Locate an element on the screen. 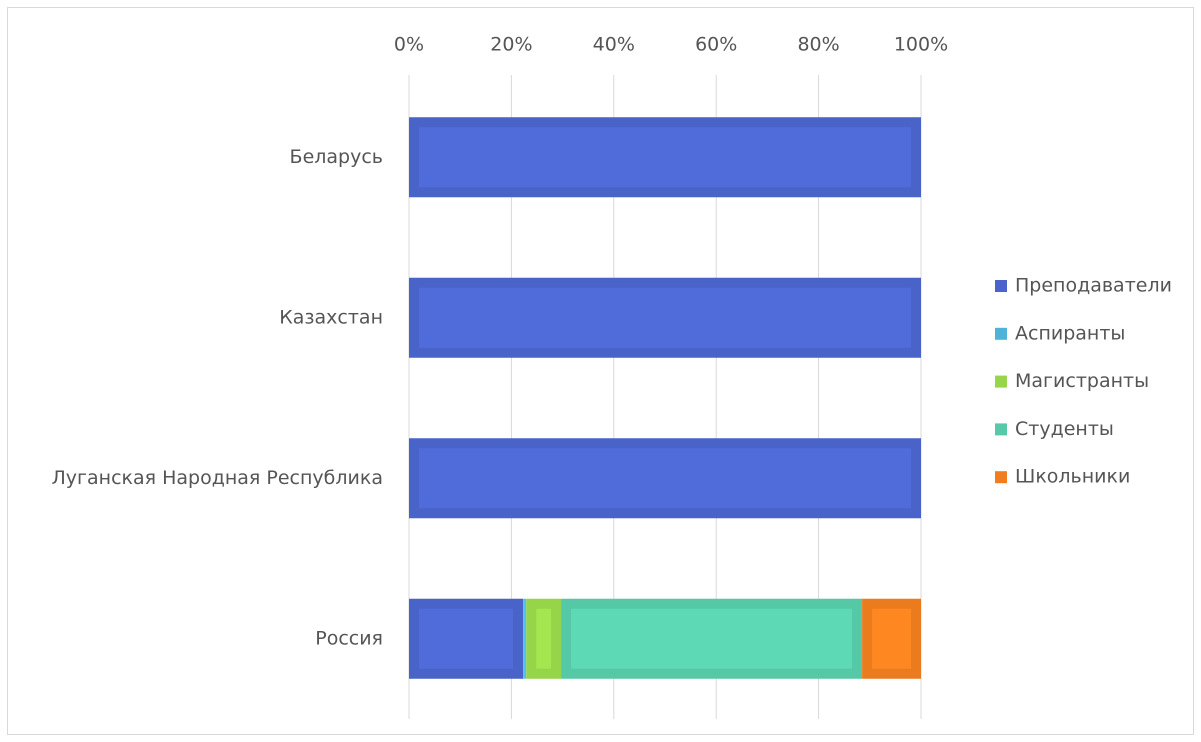  y-tick-label: Казахстан is located at coordinates (331, 317).